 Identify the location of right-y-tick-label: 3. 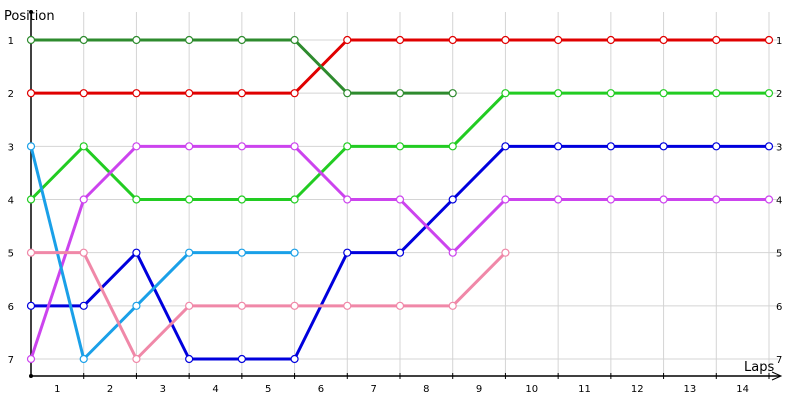
(779, 147).